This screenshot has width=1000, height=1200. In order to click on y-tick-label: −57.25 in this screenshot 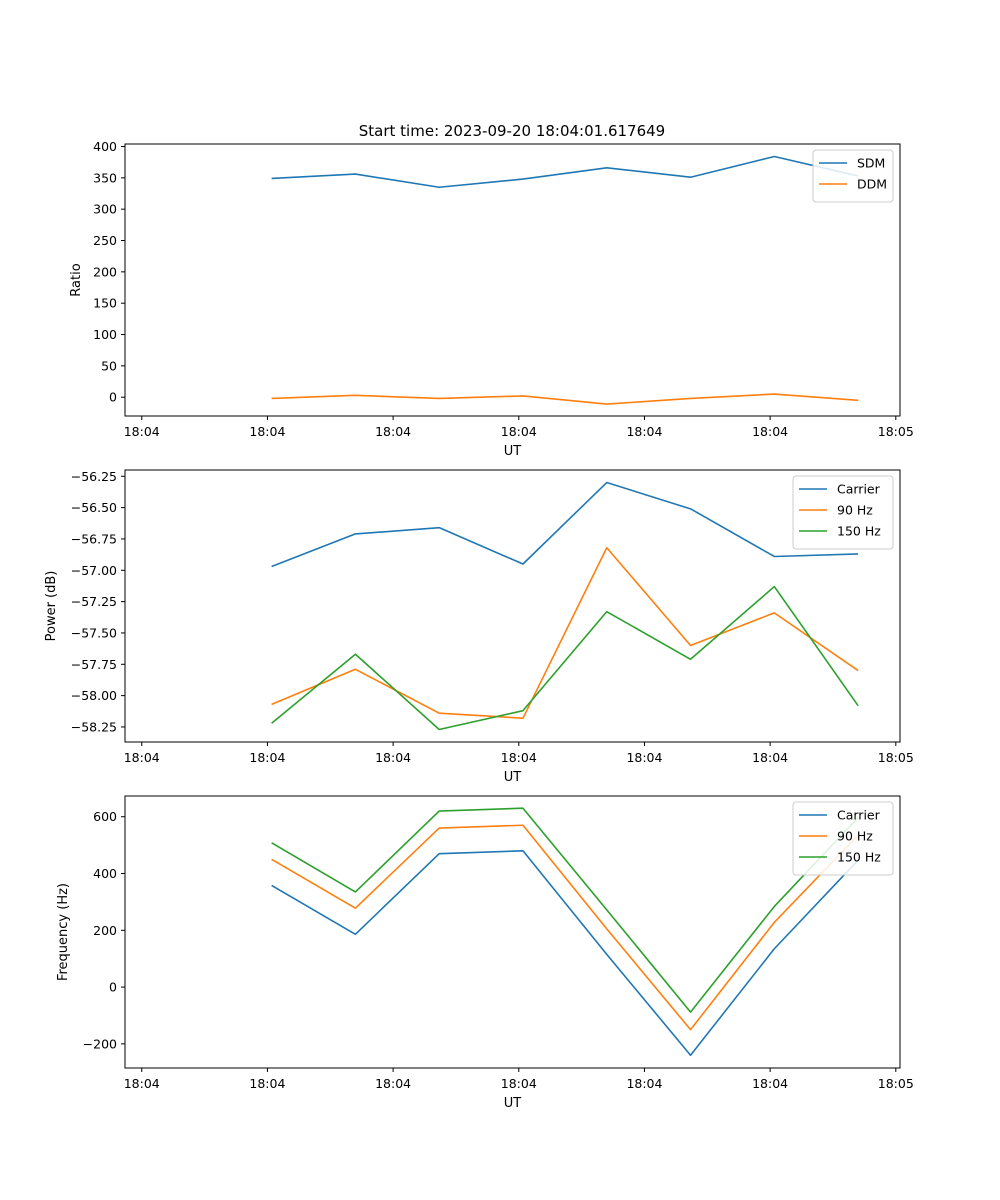, I will do `click(94, 601)`.